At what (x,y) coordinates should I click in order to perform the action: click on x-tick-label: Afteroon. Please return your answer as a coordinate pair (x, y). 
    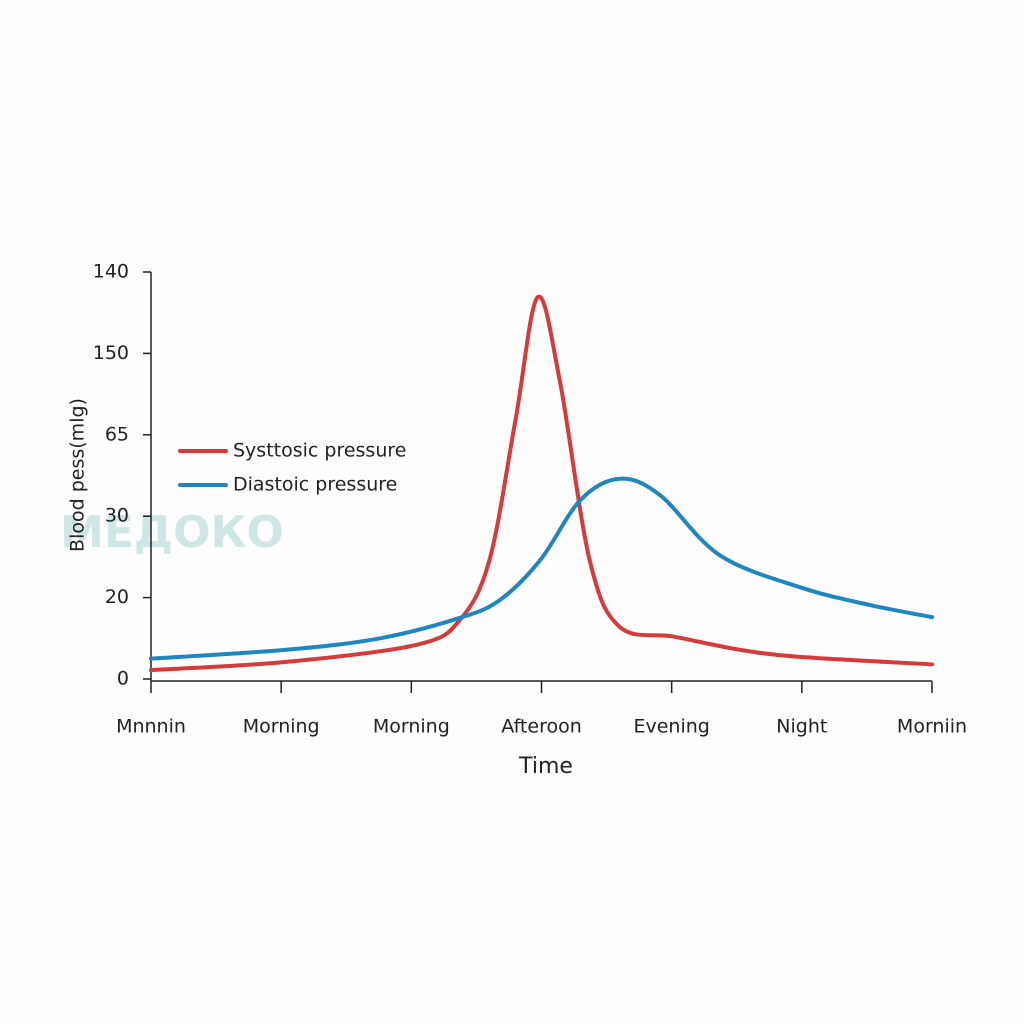
    Looking at the image, I should click on (541, 727).